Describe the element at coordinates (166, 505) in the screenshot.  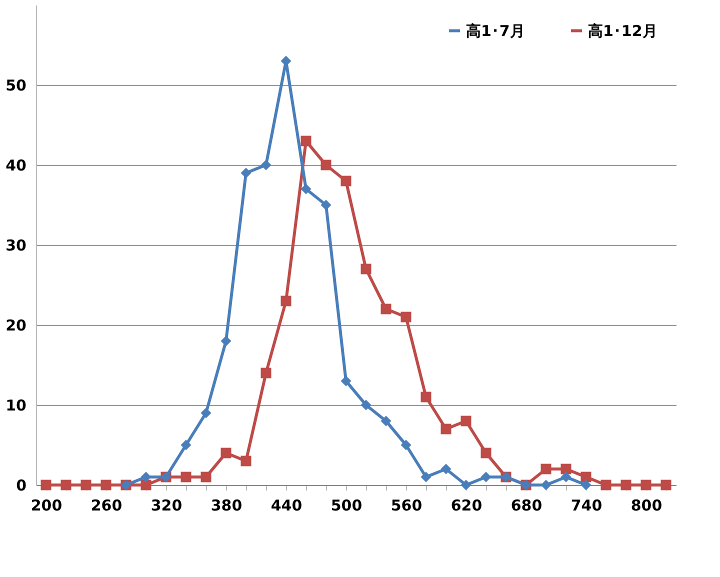
I see `x-tick-label: 320` at that location.